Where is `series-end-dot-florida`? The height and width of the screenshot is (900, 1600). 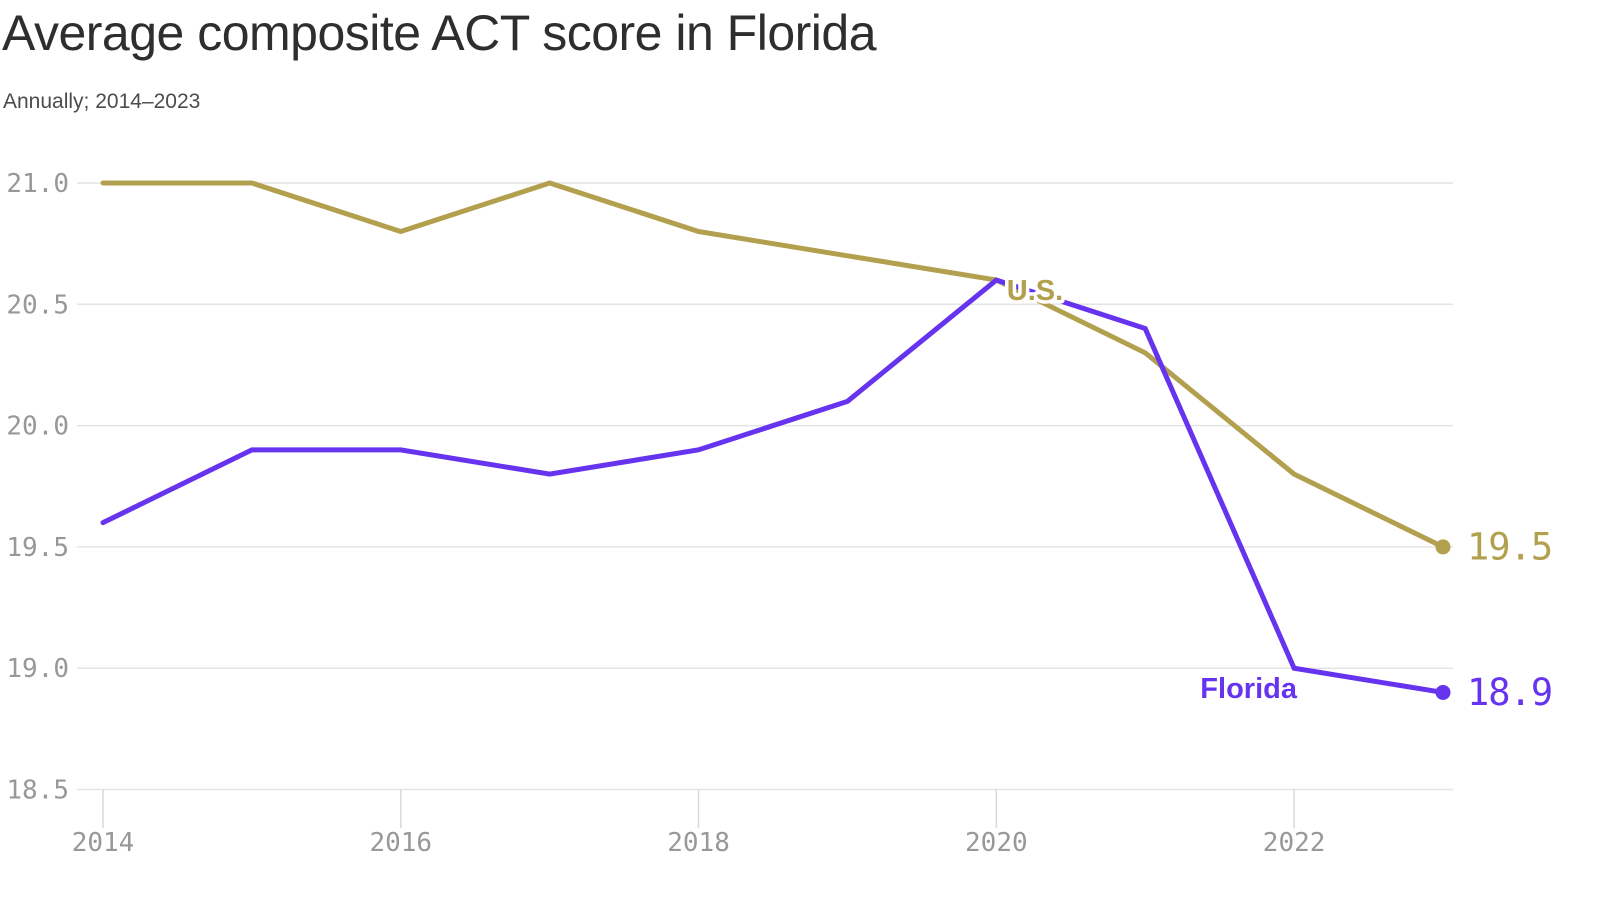
series-end-dot-florida is located at coordinates (1443, 692).